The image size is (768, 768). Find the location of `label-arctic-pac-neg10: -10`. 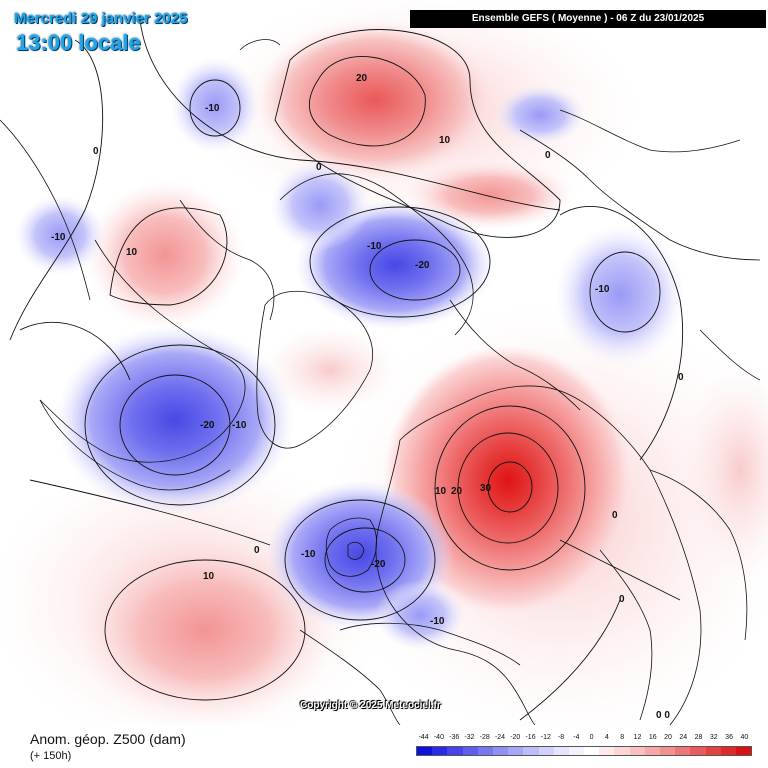

label-arctic-pac-neg10: -10 is located at coordinates (212, 108).